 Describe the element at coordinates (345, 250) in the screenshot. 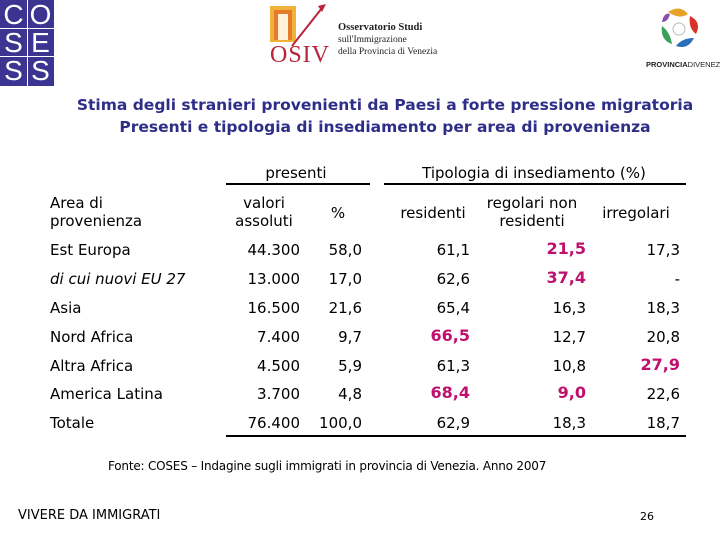

I see `row-pct: 58,0` at that location.